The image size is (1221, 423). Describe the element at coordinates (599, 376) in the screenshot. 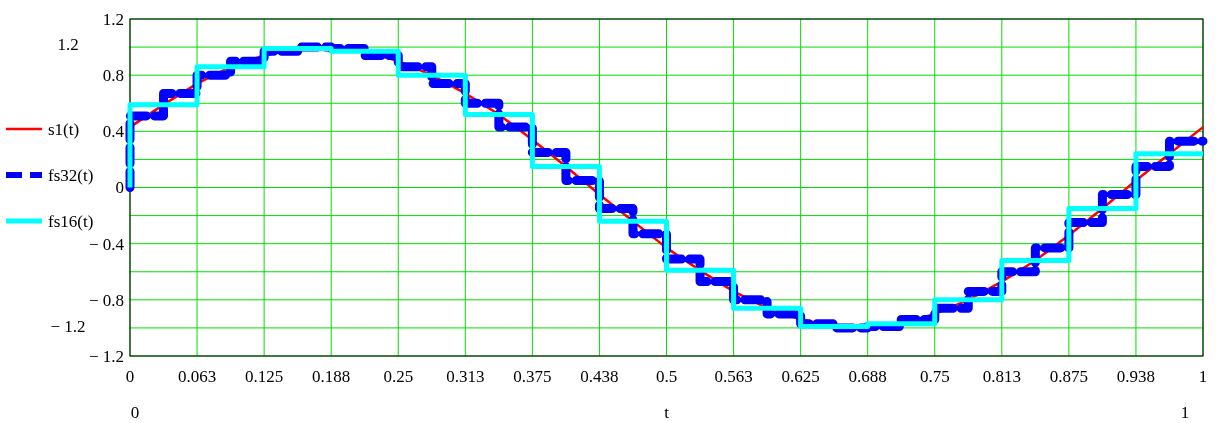

I see `x-tick-label: 0.438` at that location.